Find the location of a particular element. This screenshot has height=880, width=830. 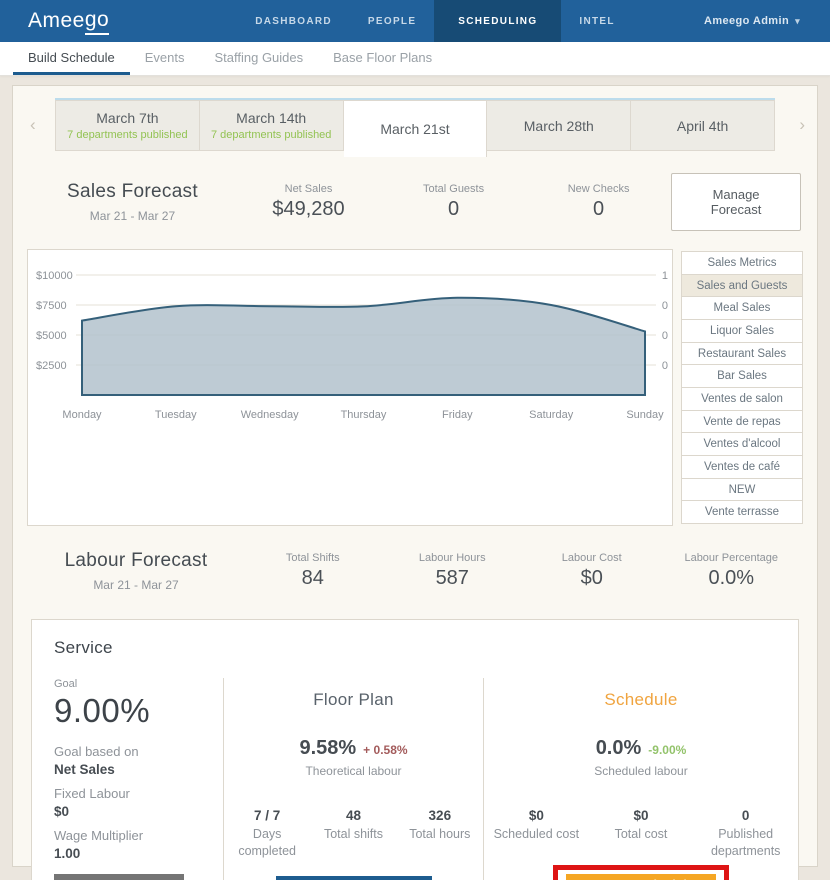

metric-item-liquor-sales: Liquor Sales is located at coordinates (742, 331).